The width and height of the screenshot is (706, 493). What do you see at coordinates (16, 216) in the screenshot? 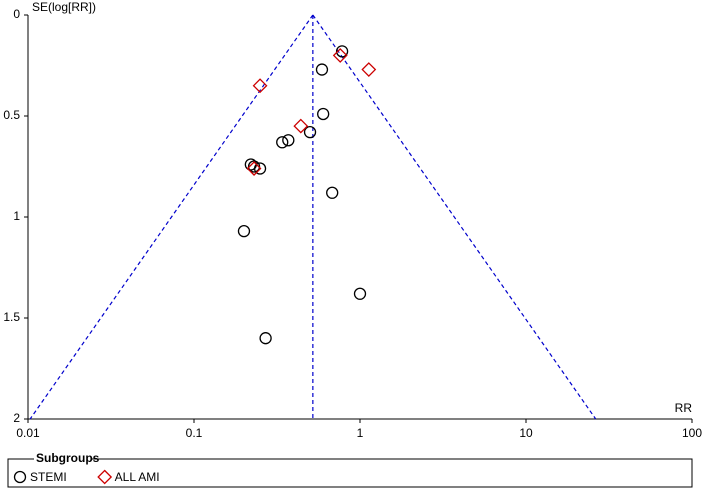
I see `y-tick-label: 1` at bounding box center [16, 216].